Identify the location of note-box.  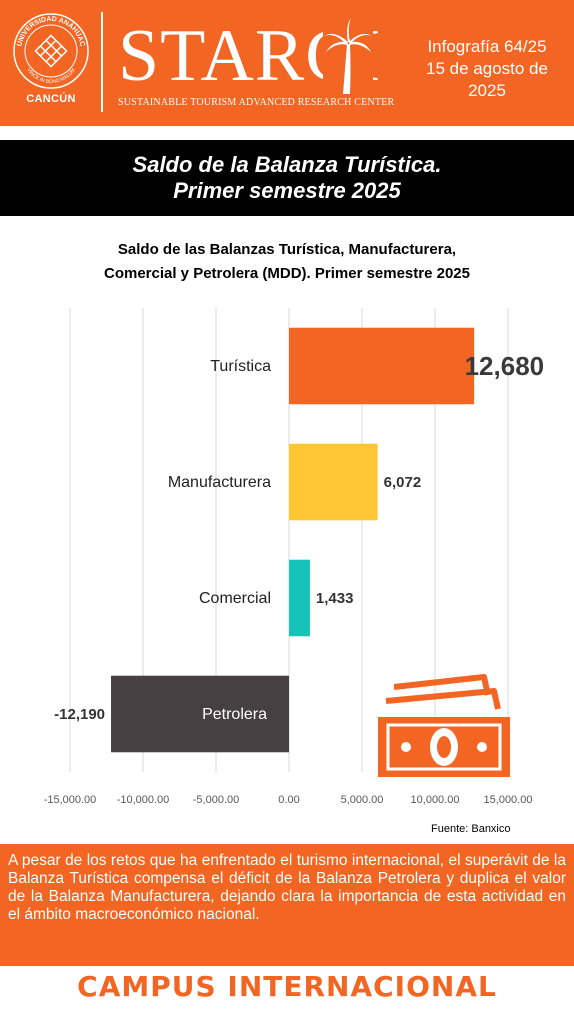
(287, 905).